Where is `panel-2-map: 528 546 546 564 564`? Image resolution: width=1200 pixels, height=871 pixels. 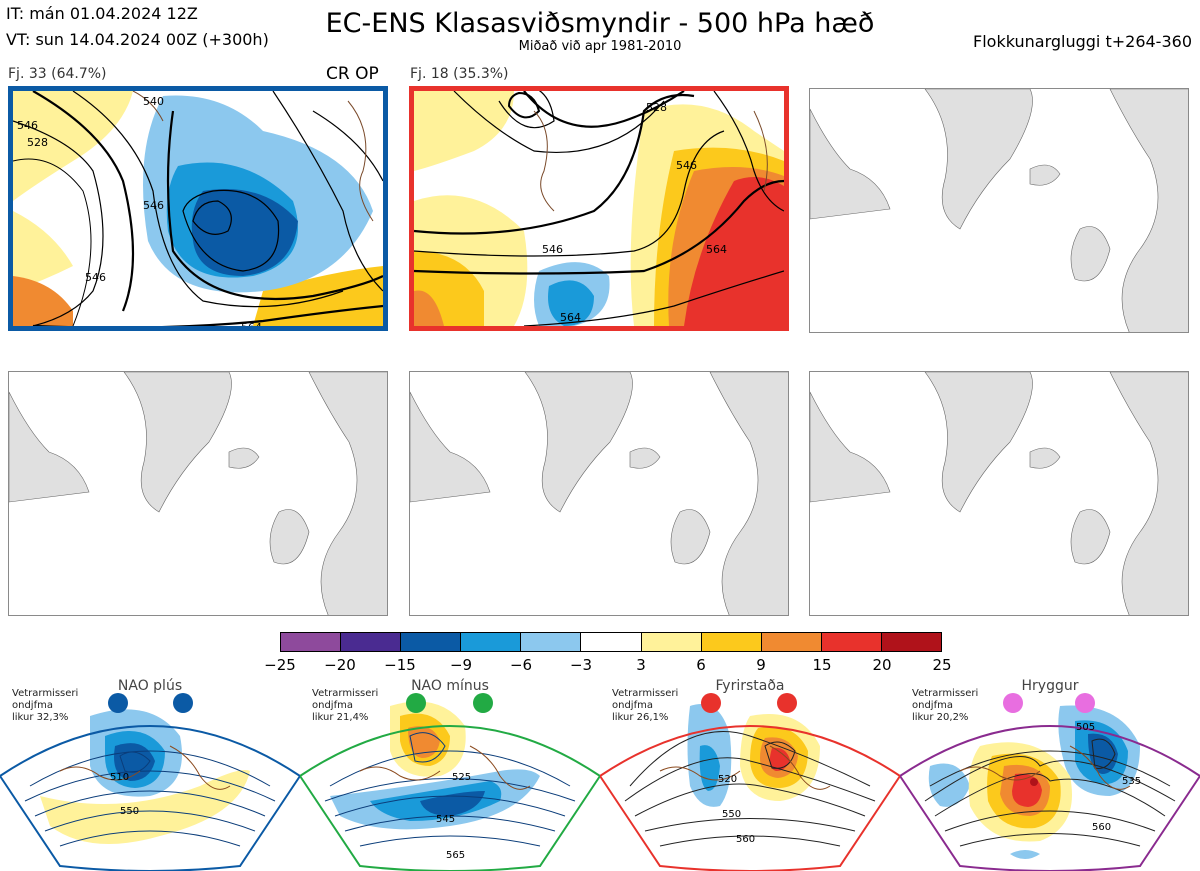
panel-2-map: 528 546 546 564 564 is located at coordinates (599, 208).